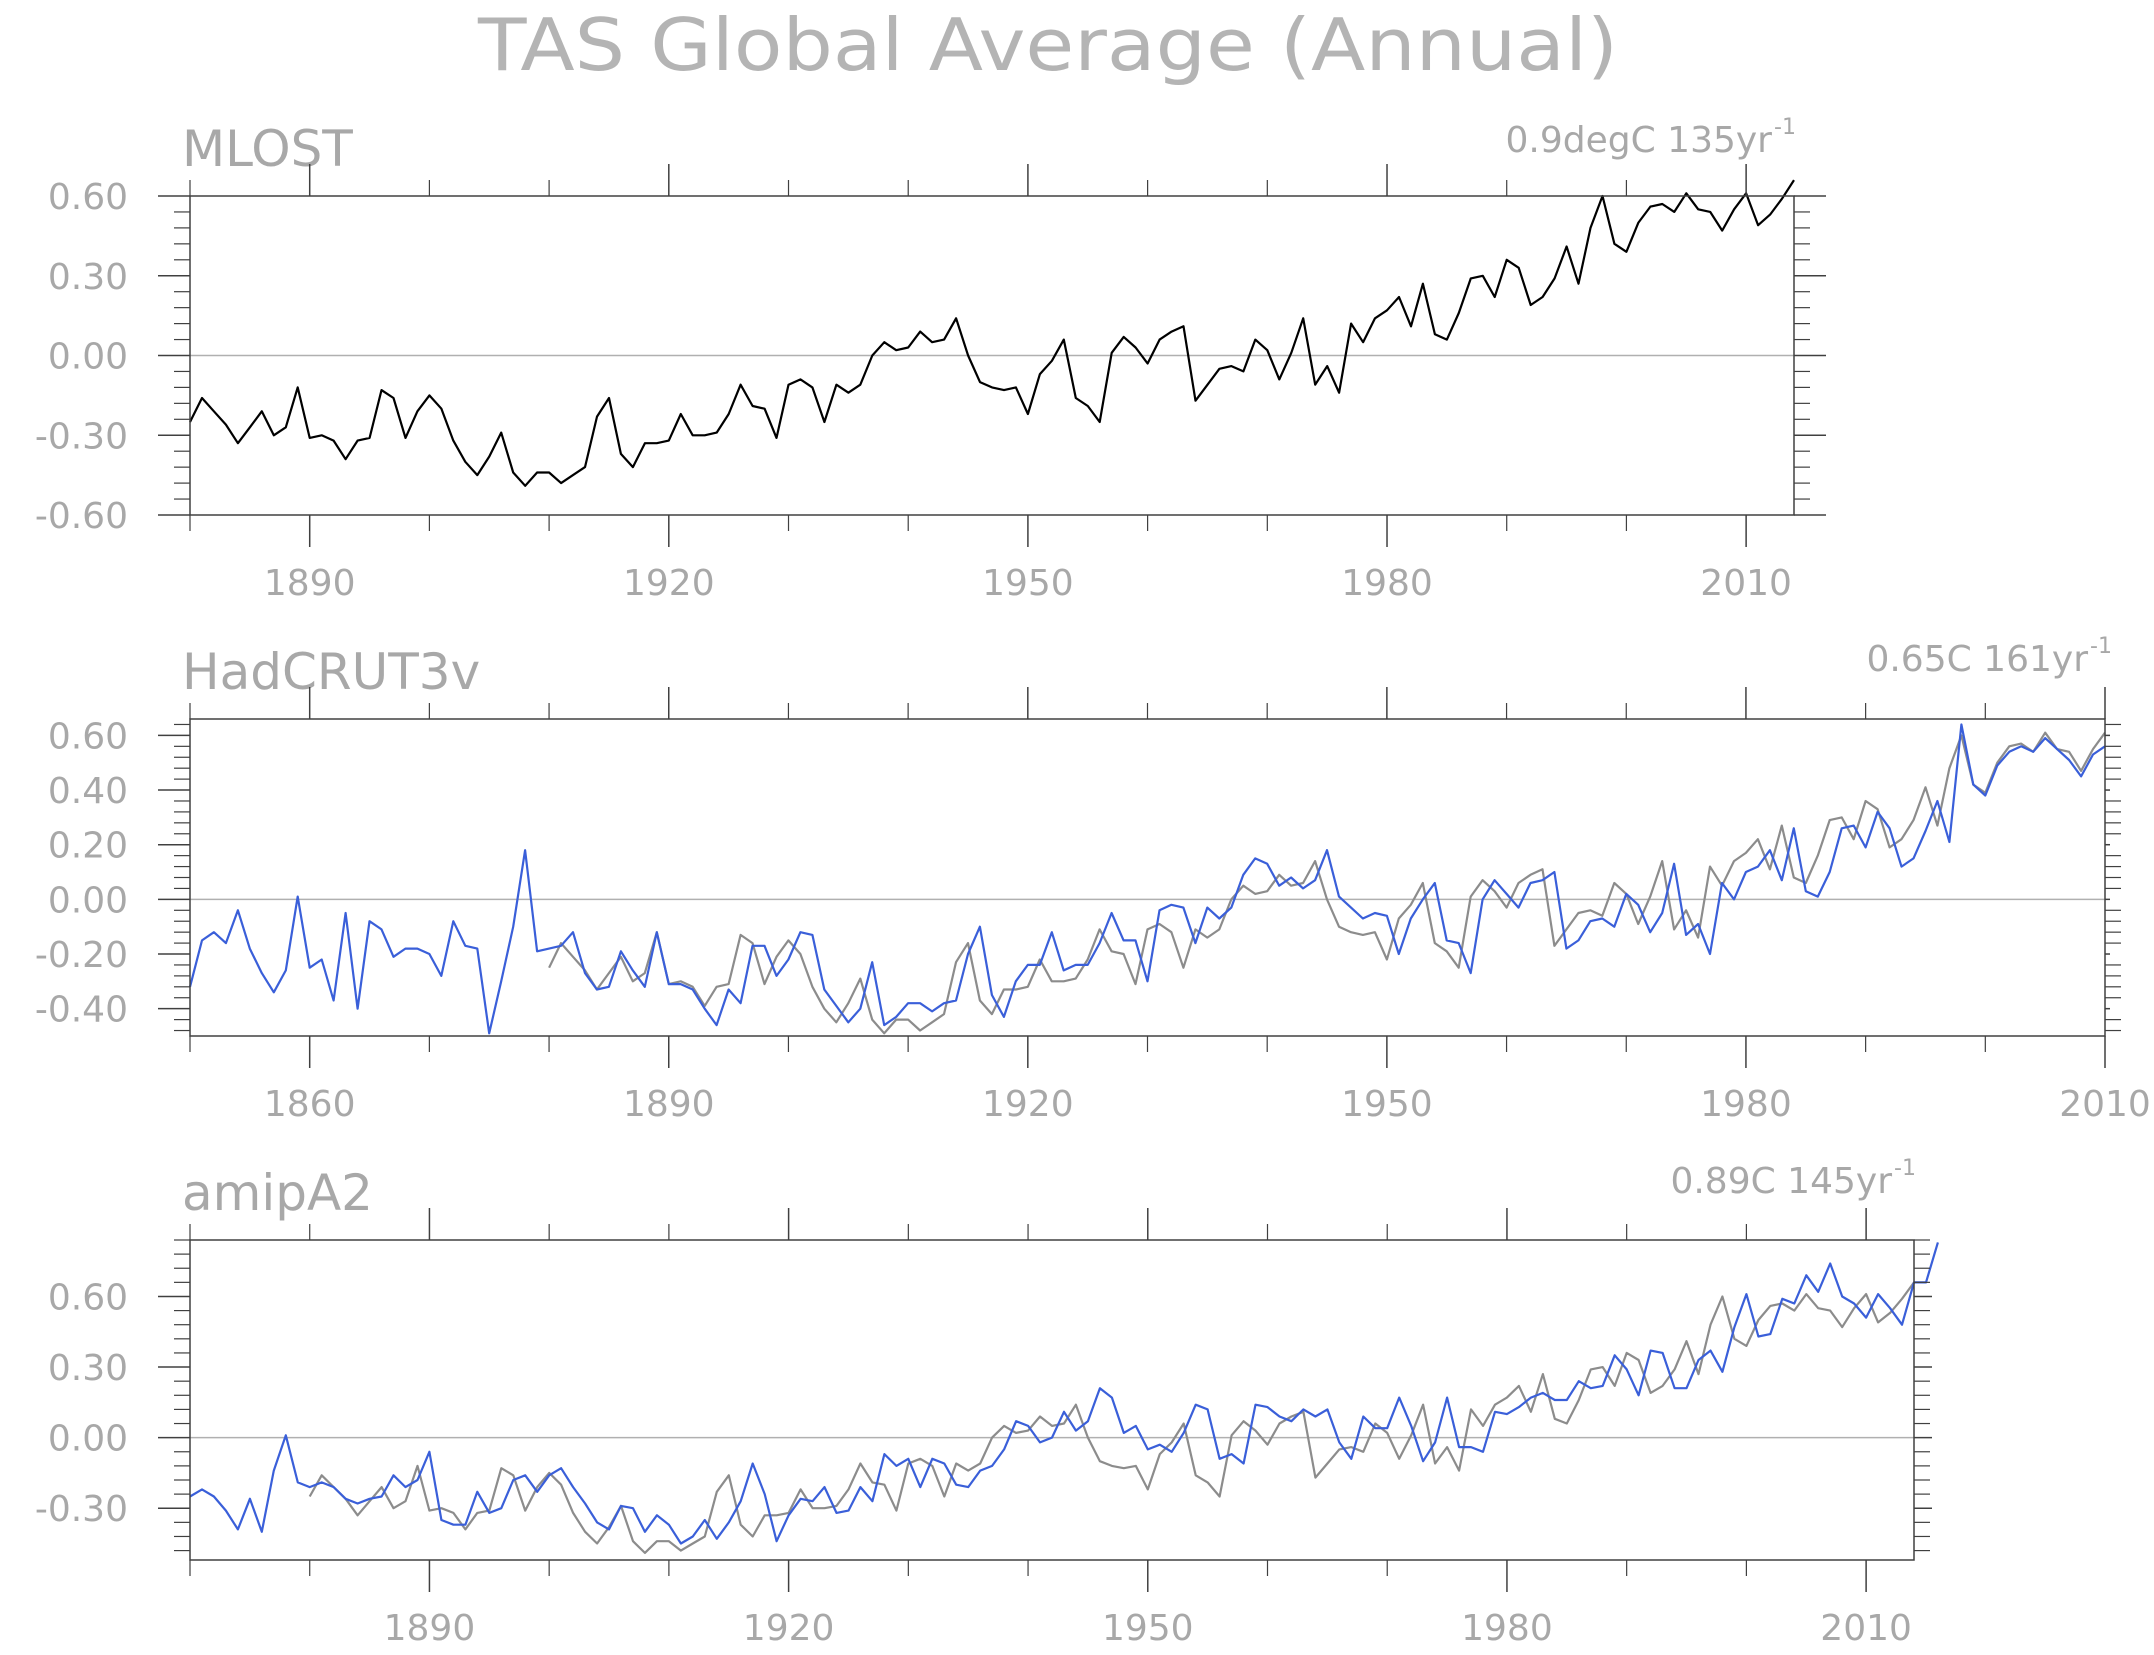 The height and width of the screenshot is (1655, 2154). What do you see at coordinates (81, 1010) in the screenshot?
I see `y-tick-label: -0.40` at bounding box center [81, 1010].